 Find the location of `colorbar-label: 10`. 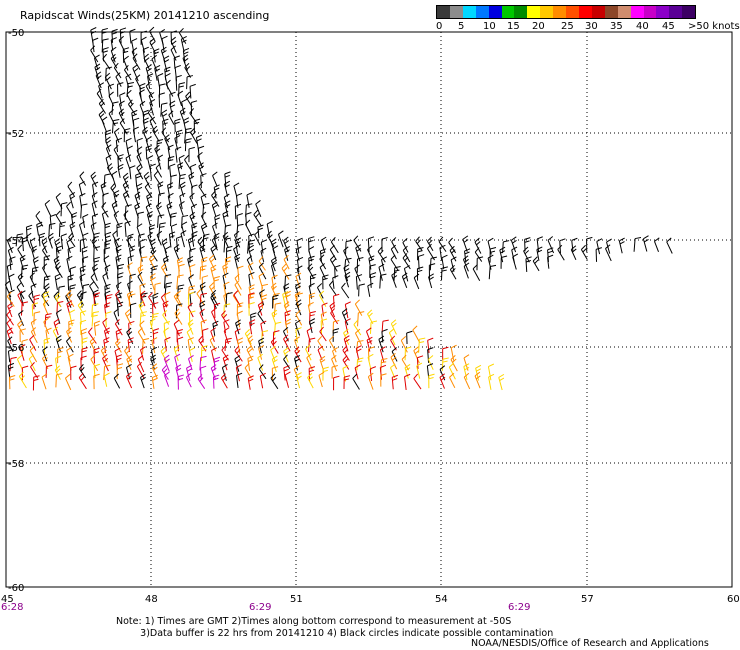

colorbar-label: 10 is located at coordinates (489, 26).